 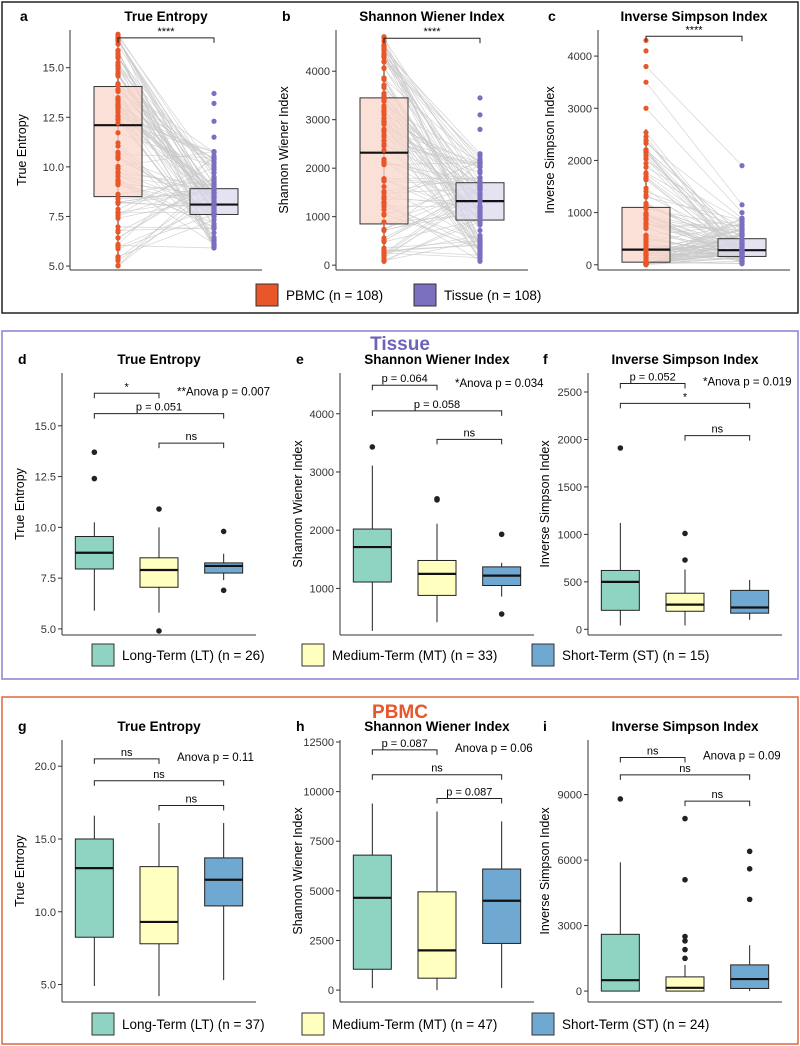 I want to click on y-tick-label: 12500, so click(x=318, y=743).